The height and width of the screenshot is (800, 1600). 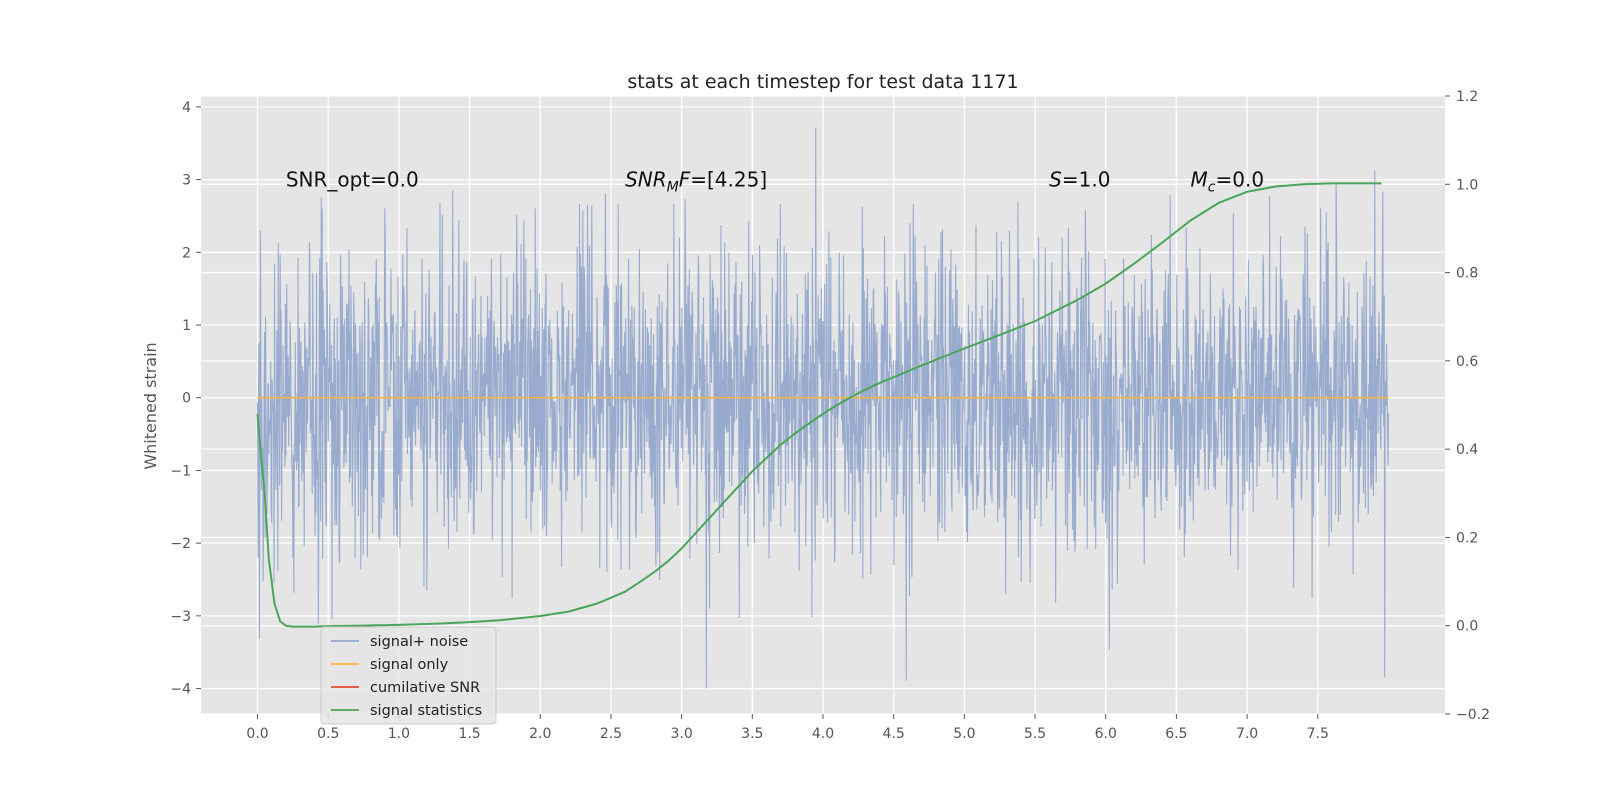 I want to click on x-tick-label: 4.5, so click(x=894, y=734).